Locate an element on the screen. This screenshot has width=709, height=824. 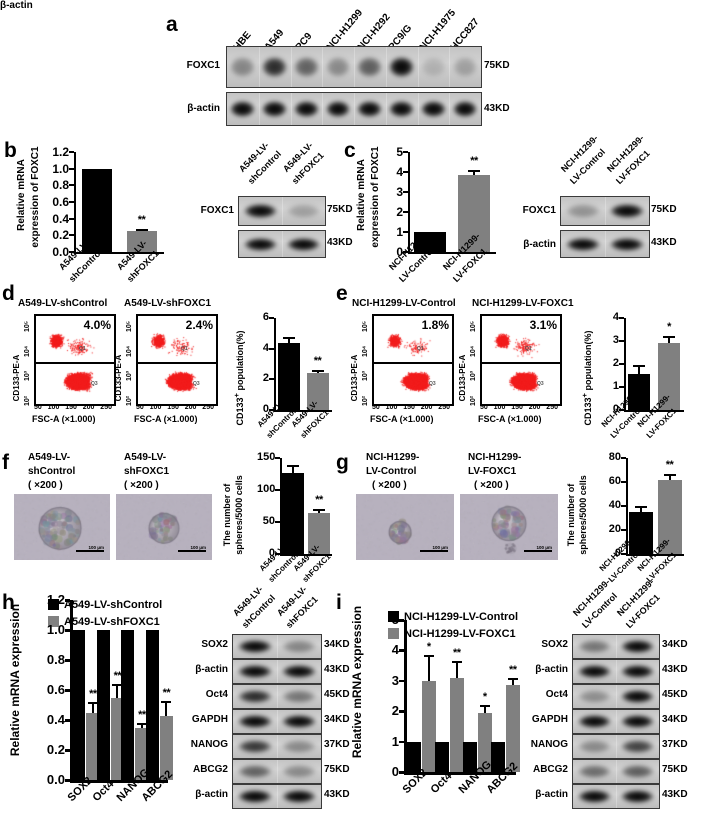
panel-g-sphere1-scale-bar is located at coordinates (538, 551).